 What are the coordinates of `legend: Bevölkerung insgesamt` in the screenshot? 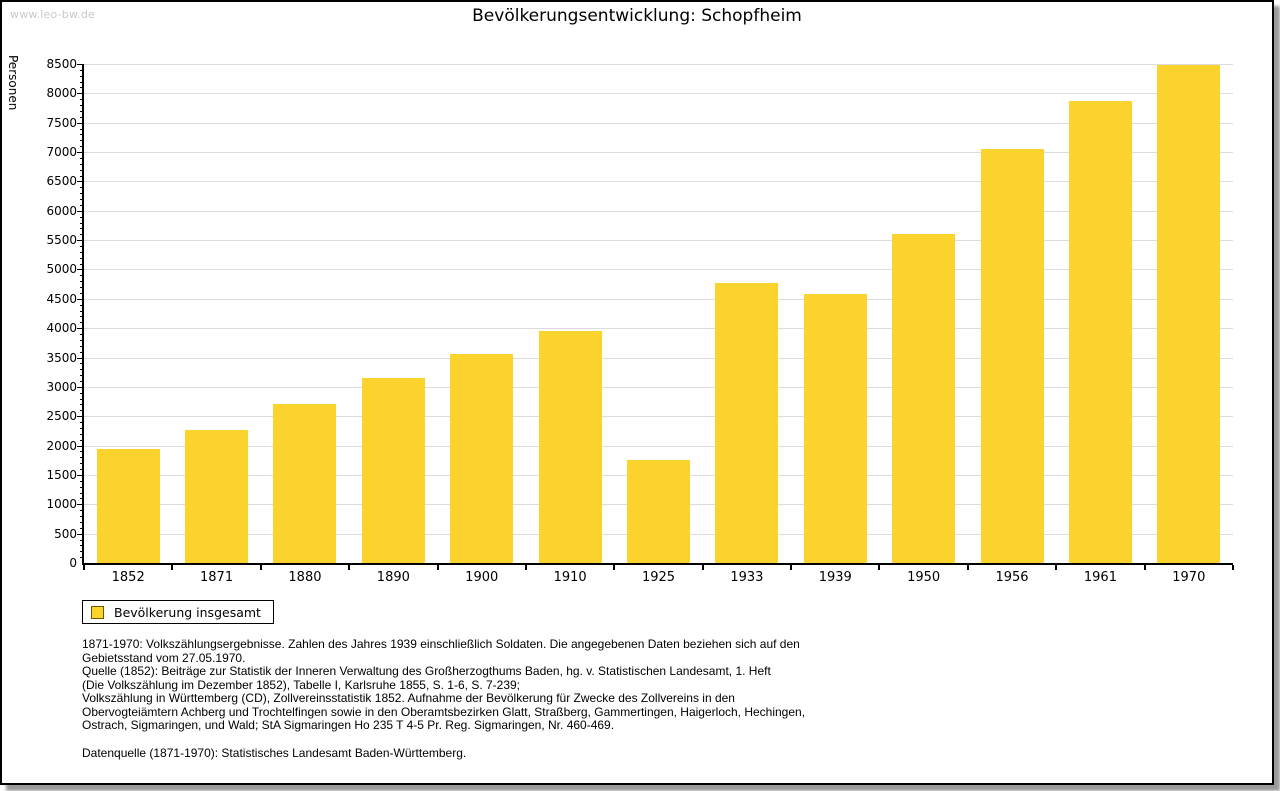 It's located at (178, 612).